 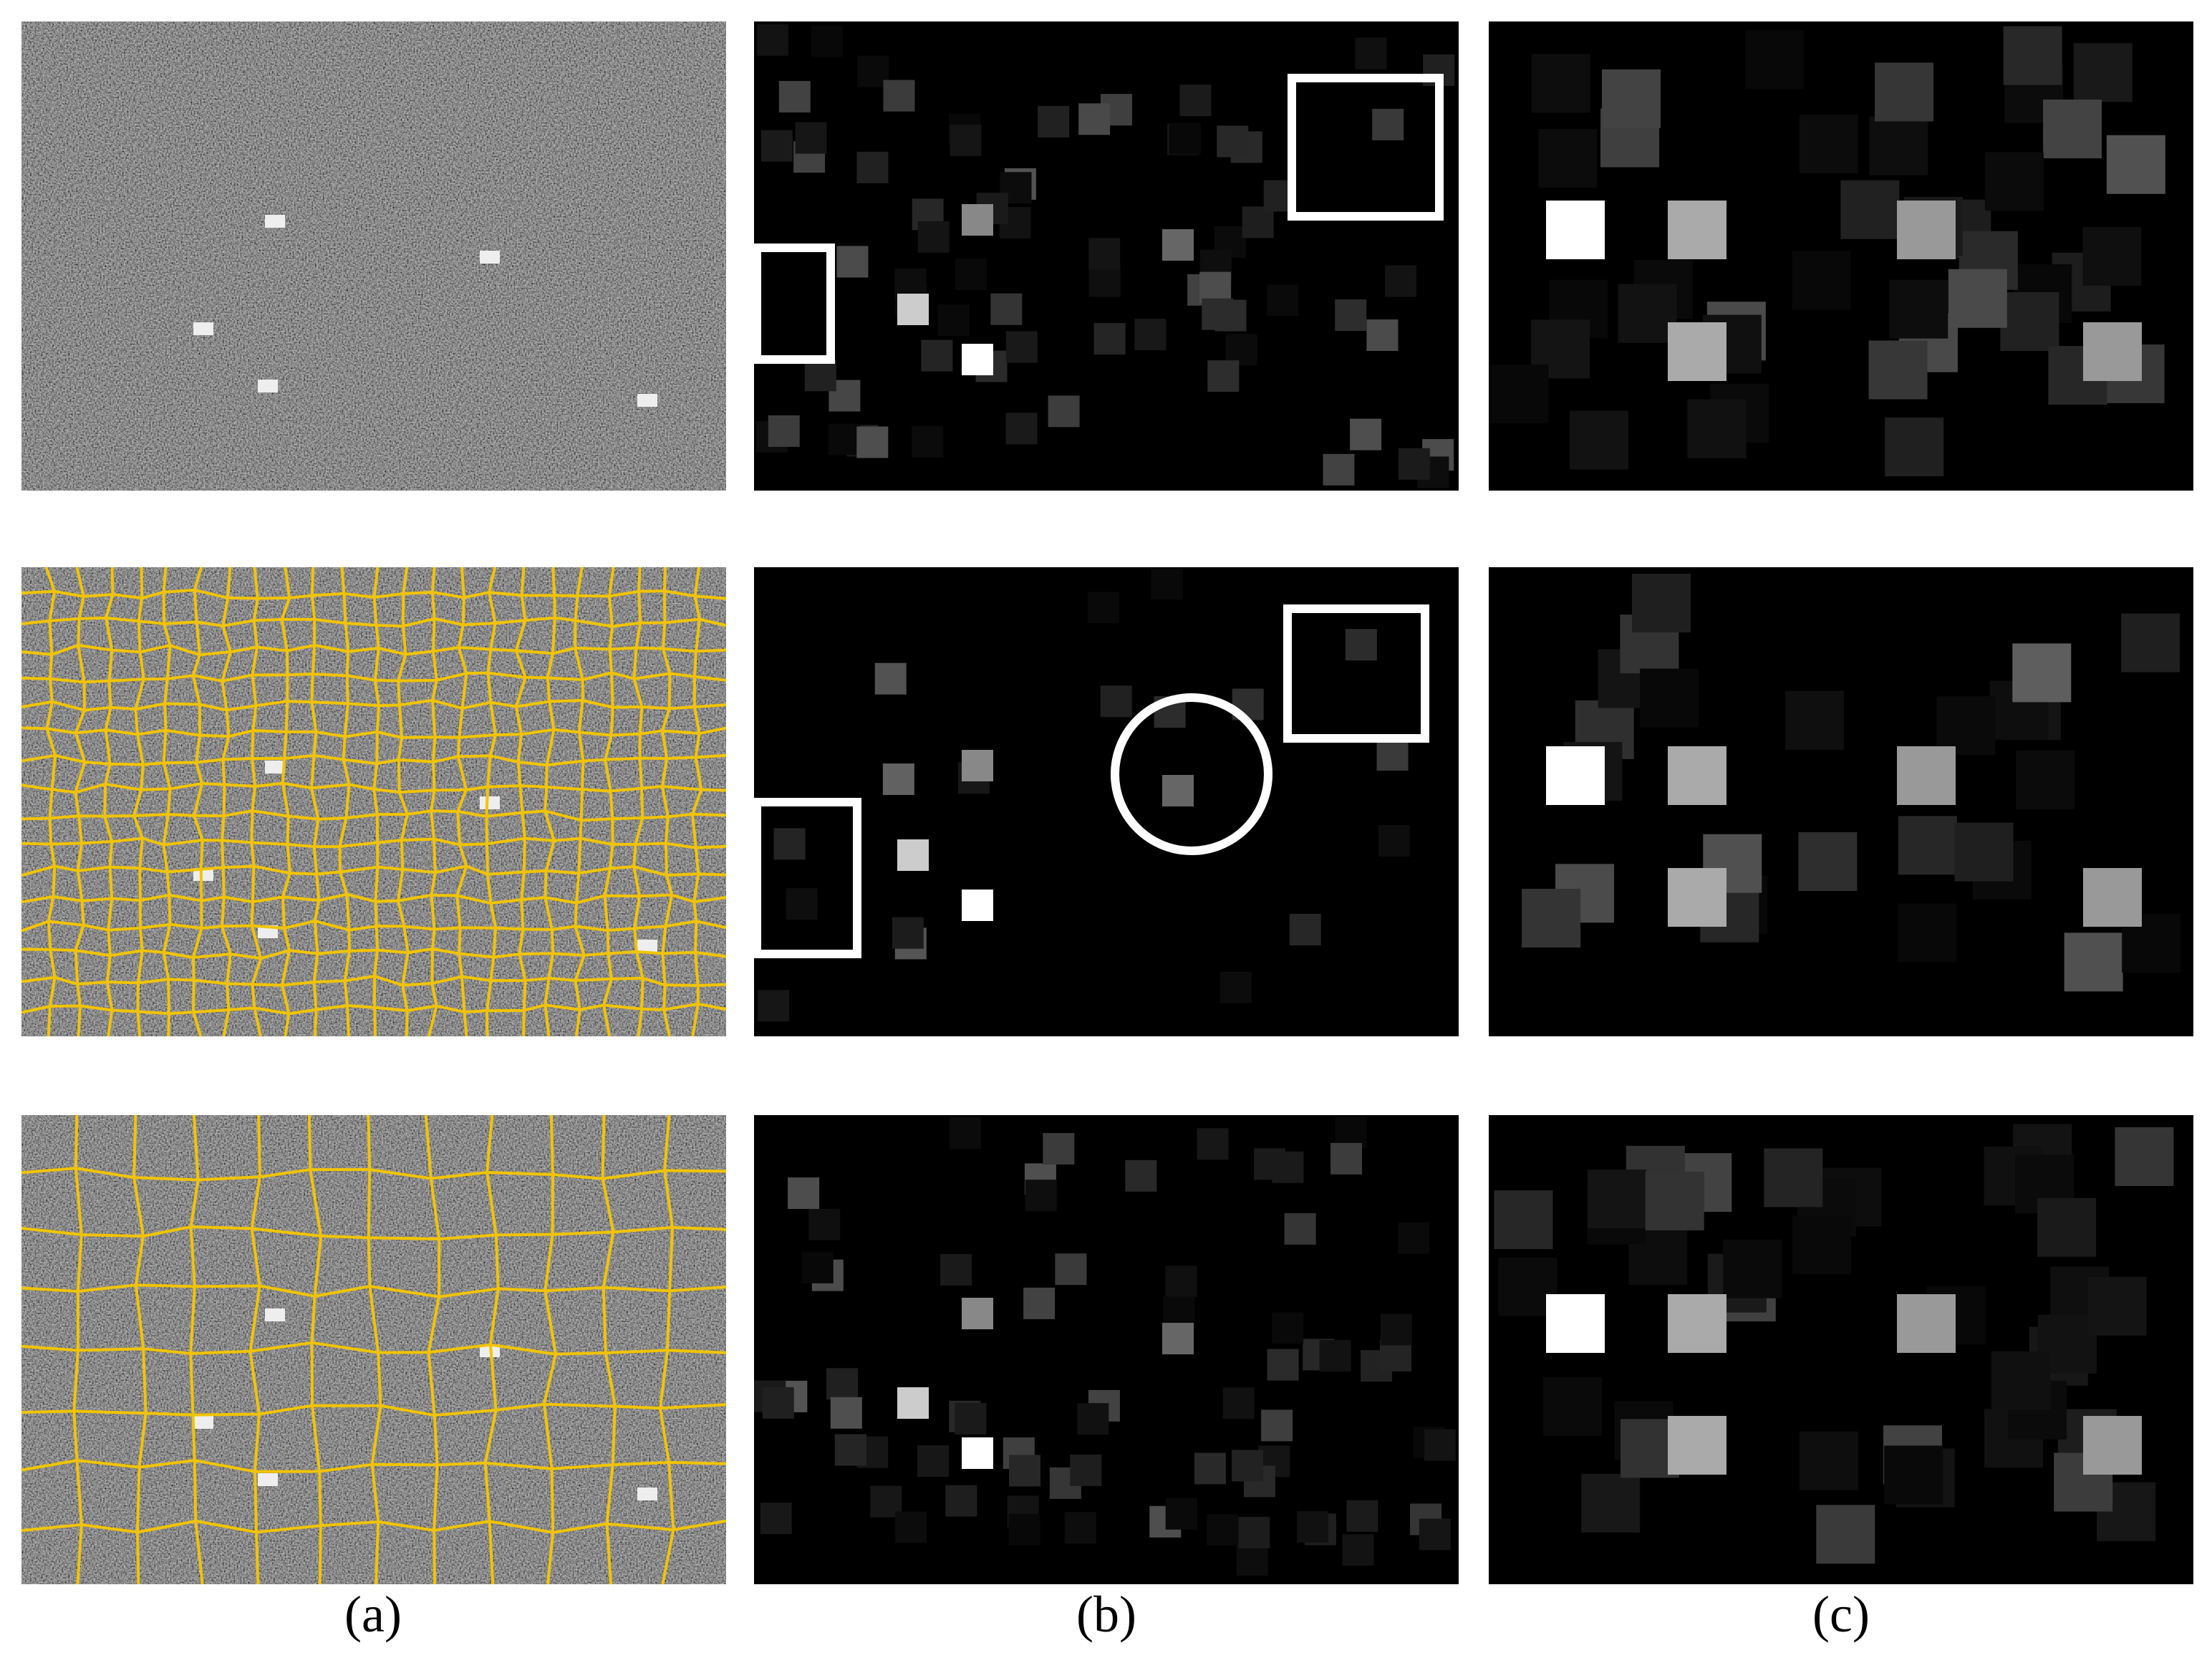 What do you see at coordinates (373, 256) in the screenshot?
I see `sar-image` at bounding box center [373, 256].